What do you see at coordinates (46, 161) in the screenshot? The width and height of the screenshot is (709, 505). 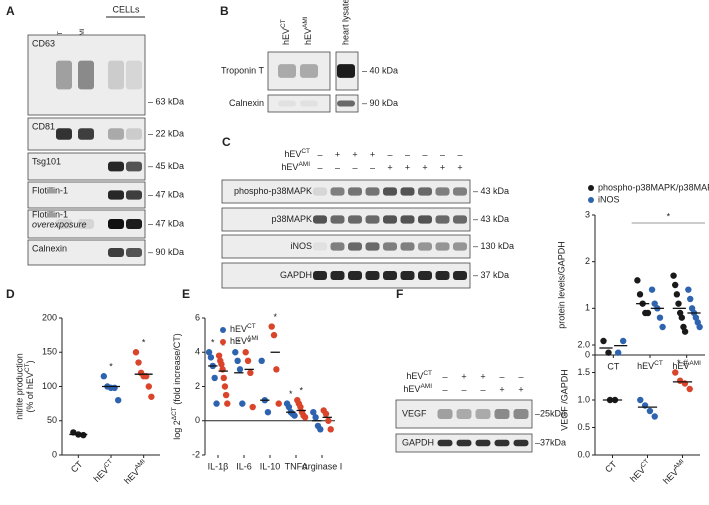 I see `row-label: Tsg101` at bounding box center [46, 161].